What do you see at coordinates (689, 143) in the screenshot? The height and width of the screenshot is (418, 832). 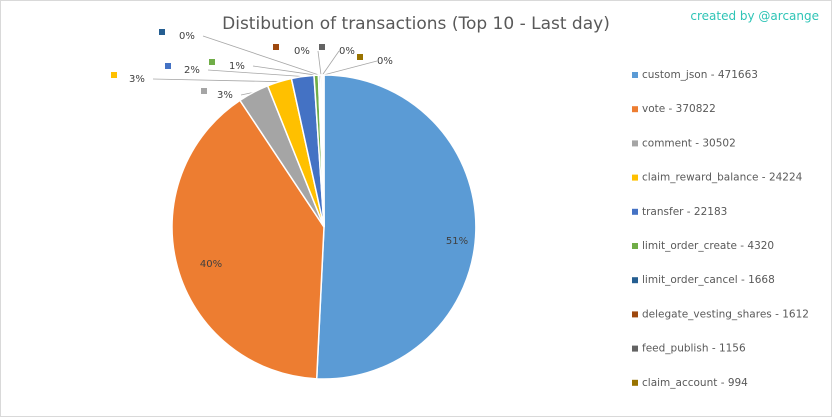 I see `legend-label-comment: comment - 30502` at bounding box center [689, 143].